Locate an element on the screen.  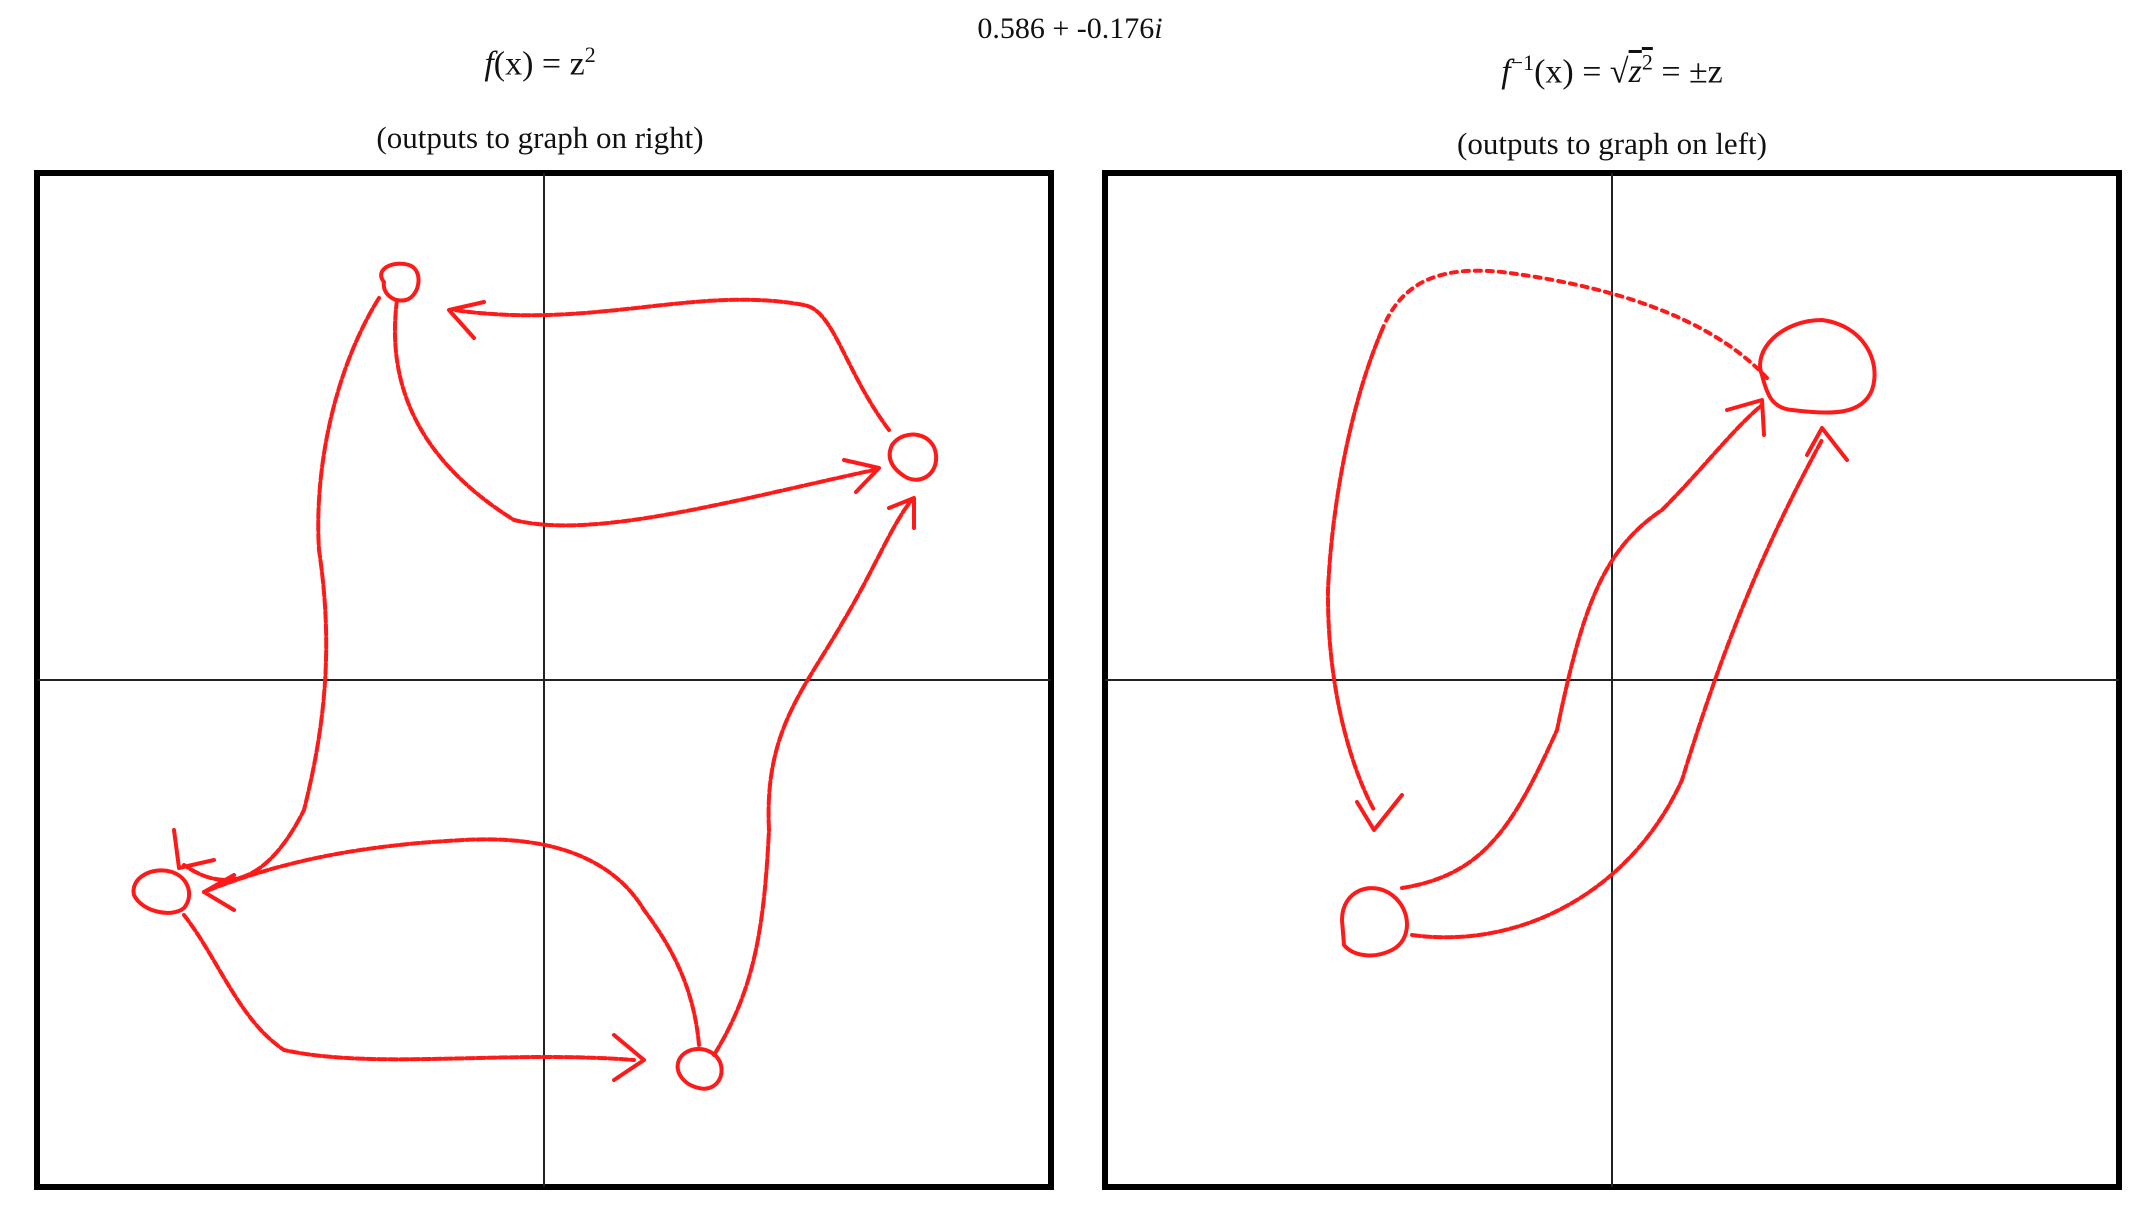
coordinate-imag-unit: i is located at coordinates (1158, 28).